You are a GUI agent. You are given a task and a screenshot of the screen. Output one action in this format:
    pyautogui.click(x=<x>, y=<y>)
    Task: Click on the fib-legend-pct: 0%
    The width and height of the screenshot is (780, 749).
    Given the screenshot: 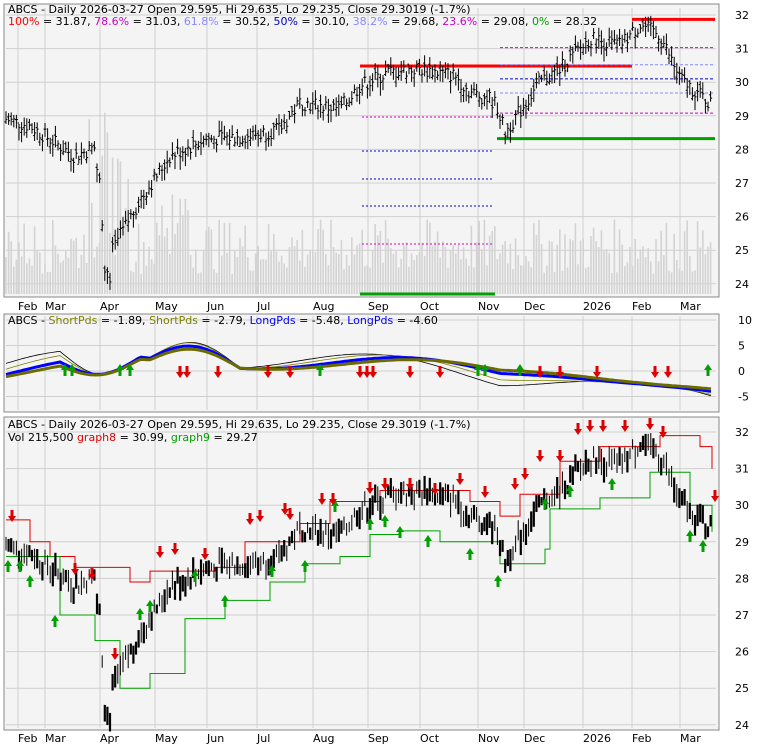 What is the action you would take?
    pyautogui.click(x=542, y=21)
    